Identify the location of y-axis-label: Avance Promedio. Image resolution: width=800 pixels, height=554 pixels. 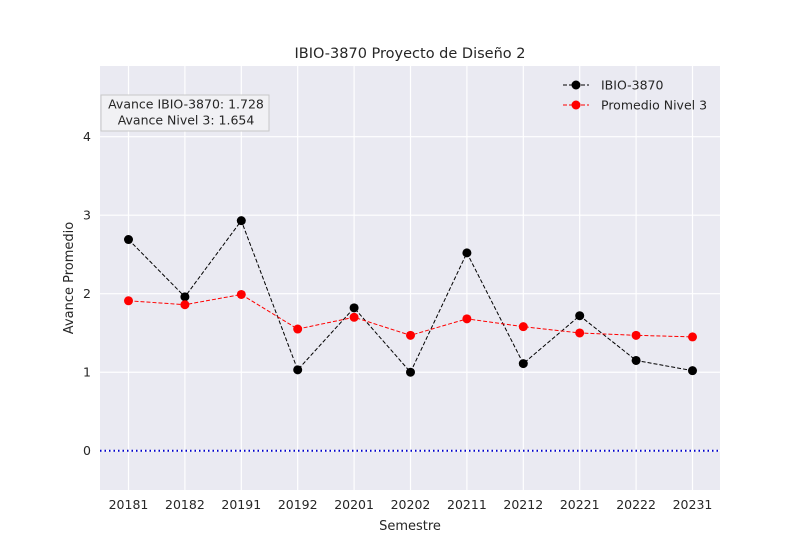
(69, 278).